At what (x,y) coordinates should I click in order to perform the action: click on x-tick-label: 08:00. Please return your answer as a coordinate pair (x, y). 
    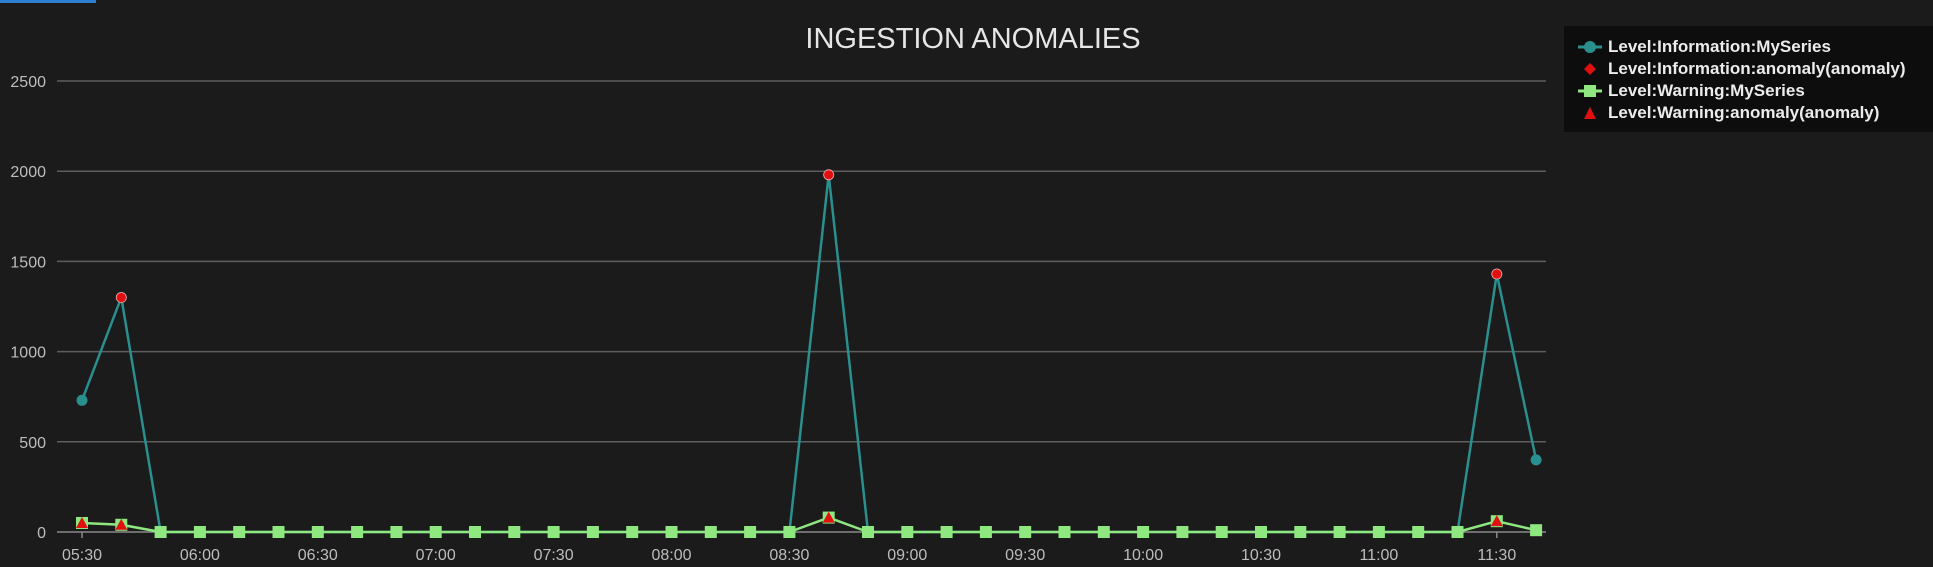
    Looking at the image, I should click on (671, 555).